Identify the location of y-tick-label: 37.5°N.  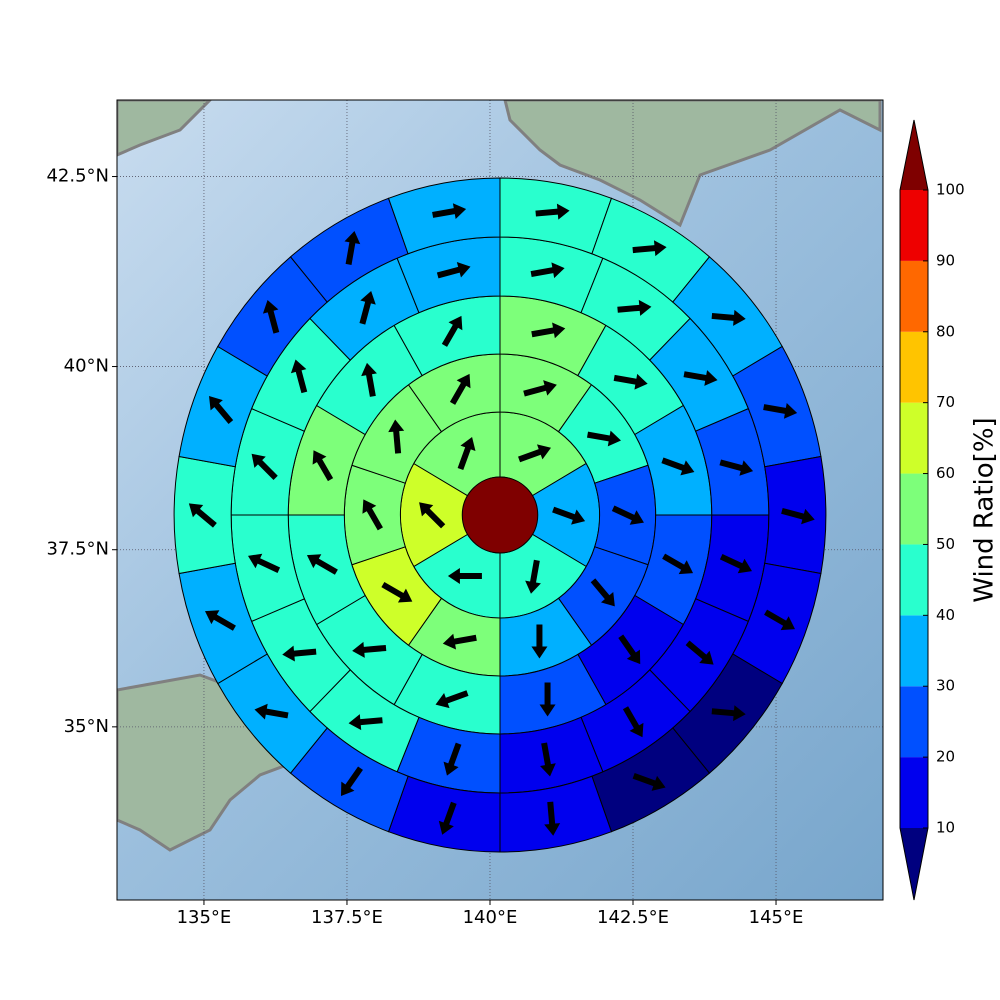
(77, 549).